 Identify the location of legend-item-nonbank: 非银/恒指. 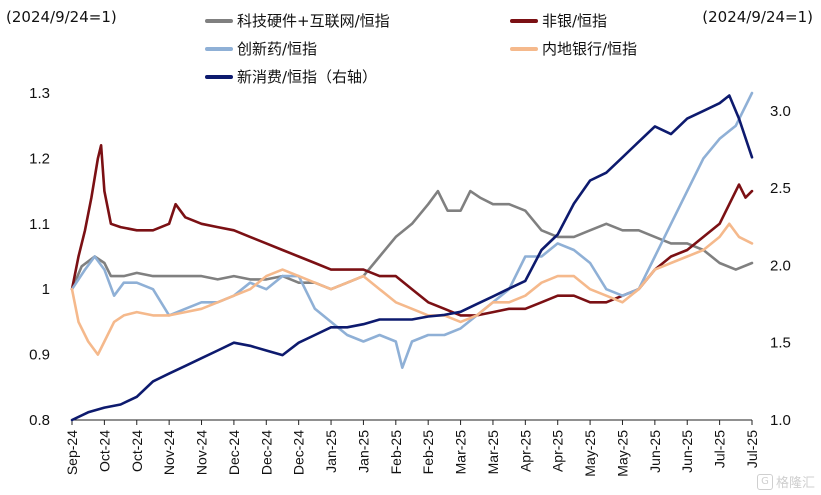
(558, 20).